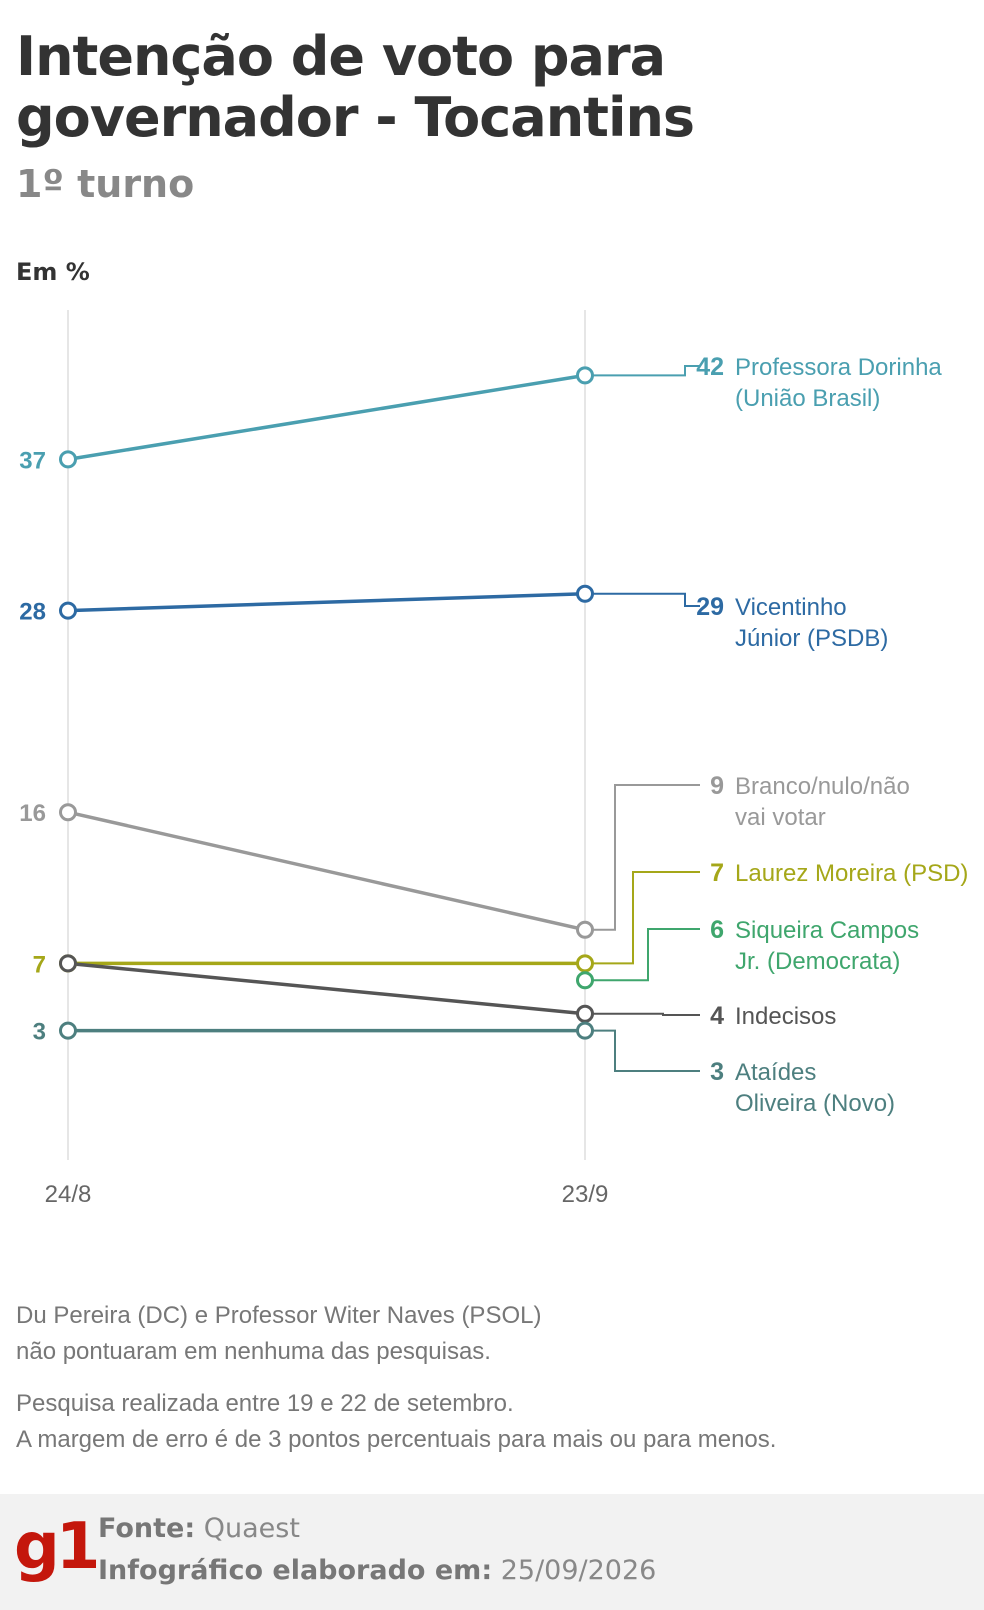 The width and height of the screenshot is (984, 1610). I want to click on date-value: 25/09/2026, so click(578, 1570).